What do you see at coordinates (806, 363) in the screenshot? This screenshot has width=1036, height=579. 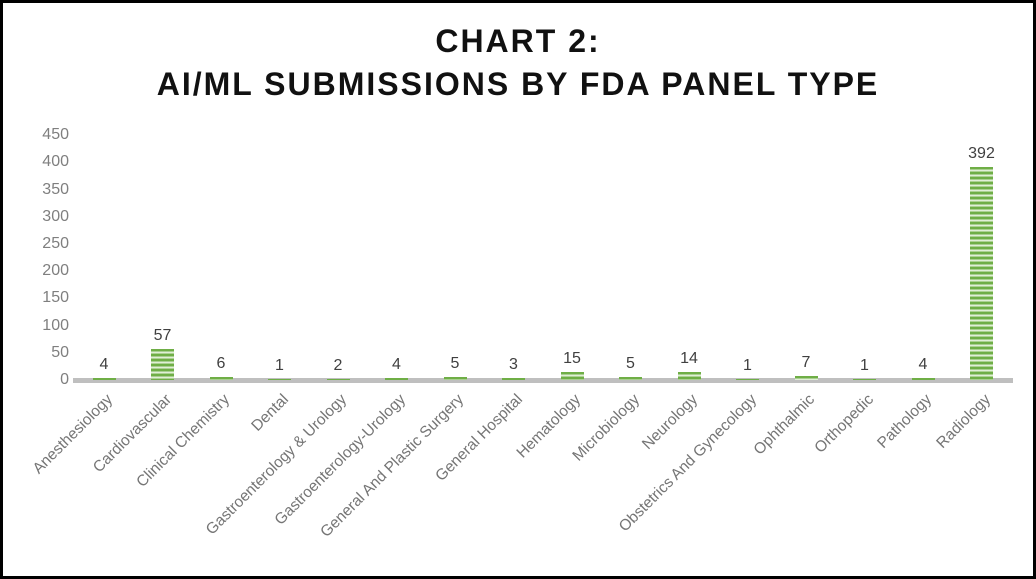 I see `bar-value-label: 7` at bounding box center [806, 363].